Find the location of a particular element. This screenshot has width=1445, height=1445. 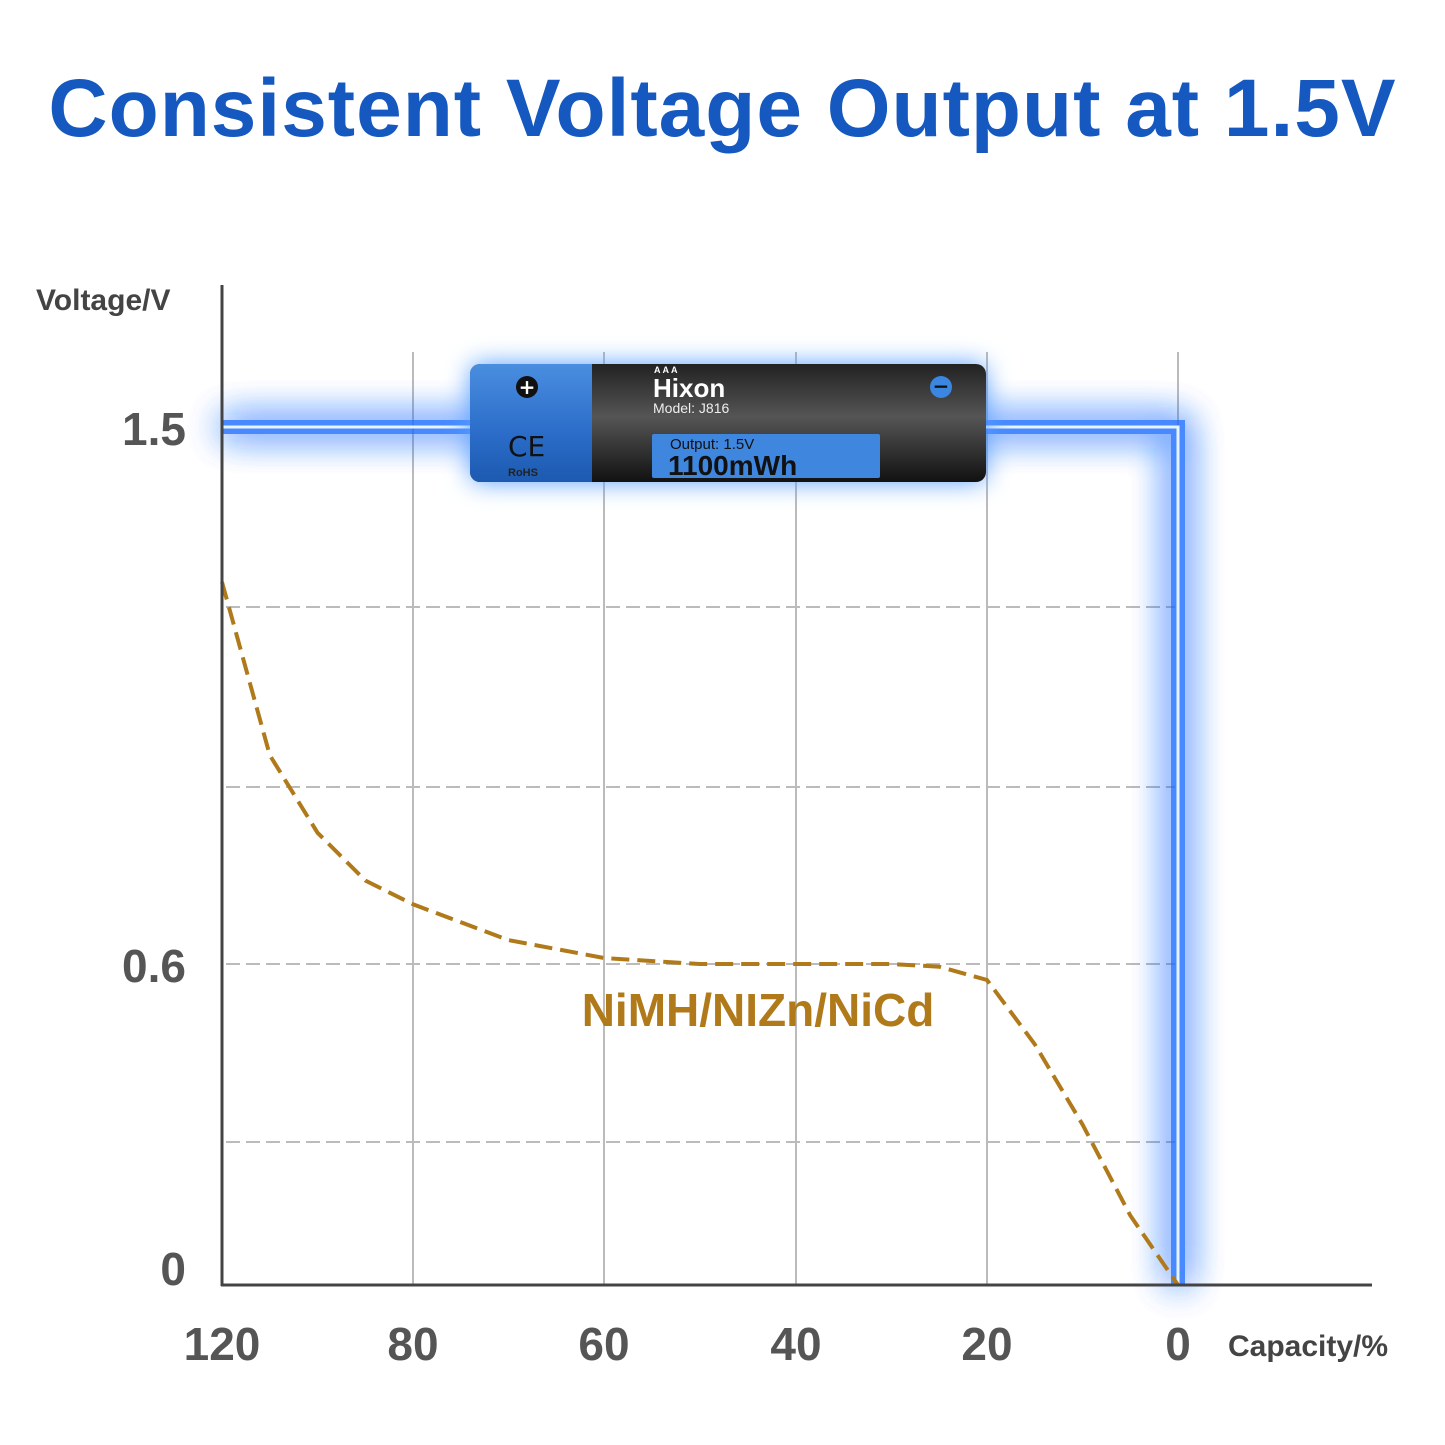

battery-label: Output: 1.5V 1100mWh is located at coordinates (766, 457).